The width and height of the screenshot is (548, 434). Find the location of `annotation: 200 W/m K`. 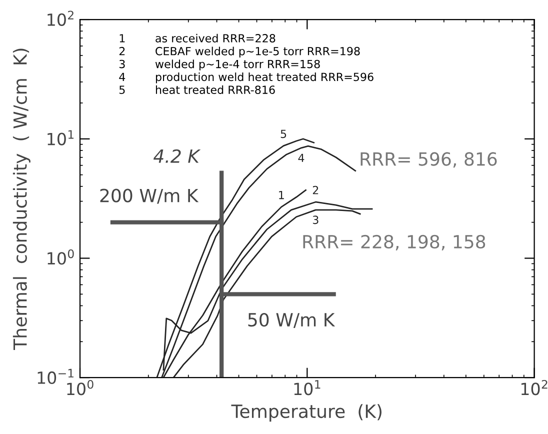

annotation: 200 W/m K is located at coordinates (149, 196).